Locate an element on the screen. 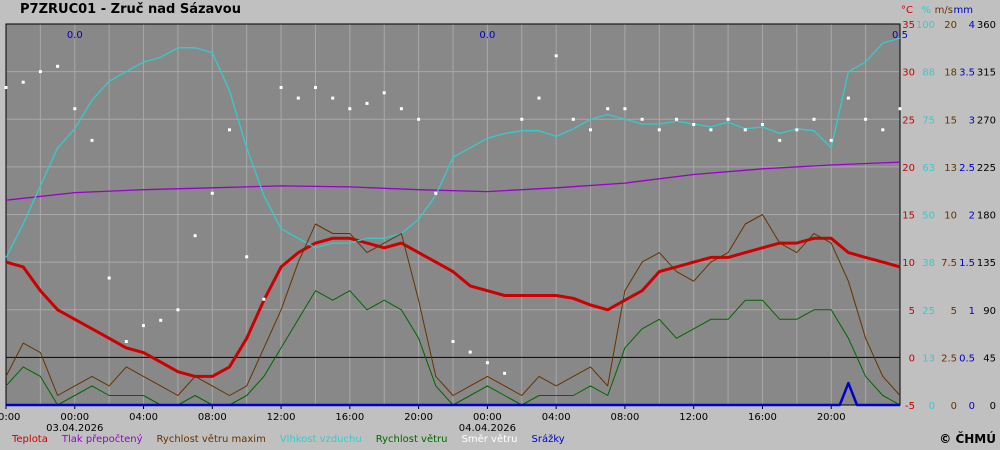  y-tick-label: 75 is located at coordinates (928, 120).